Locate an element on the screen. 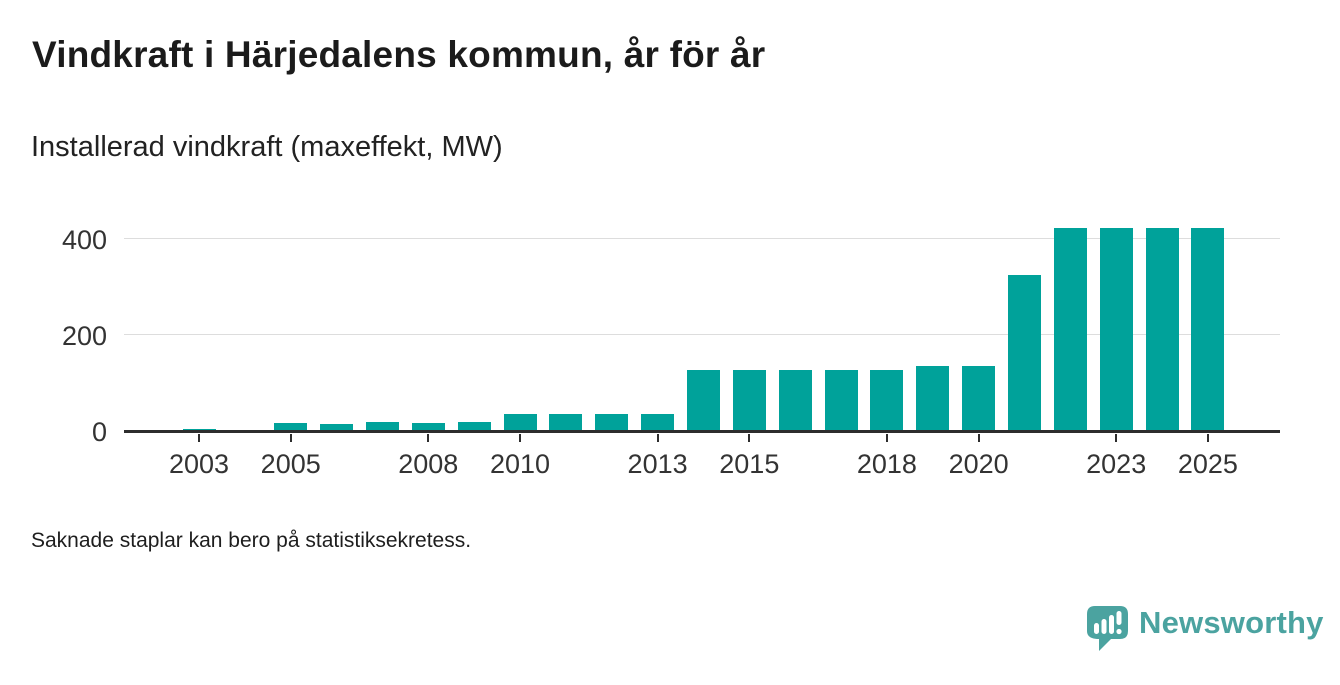 The height and width of the screenshot is (685, 1340). chart-subtitle: Installerad vindkraft (maxeffekt, MW) is located at coordinates (267, 147).